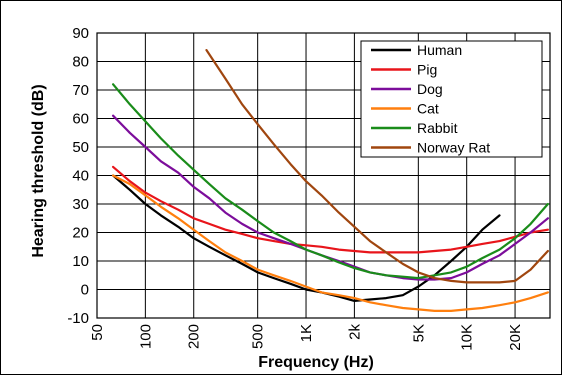 The height and width of the screenshot is (376, 562). Describe the element at coordinates (437, 128) in the screenshot. I see `legend-label-rabbit: Rabbit` at that location.